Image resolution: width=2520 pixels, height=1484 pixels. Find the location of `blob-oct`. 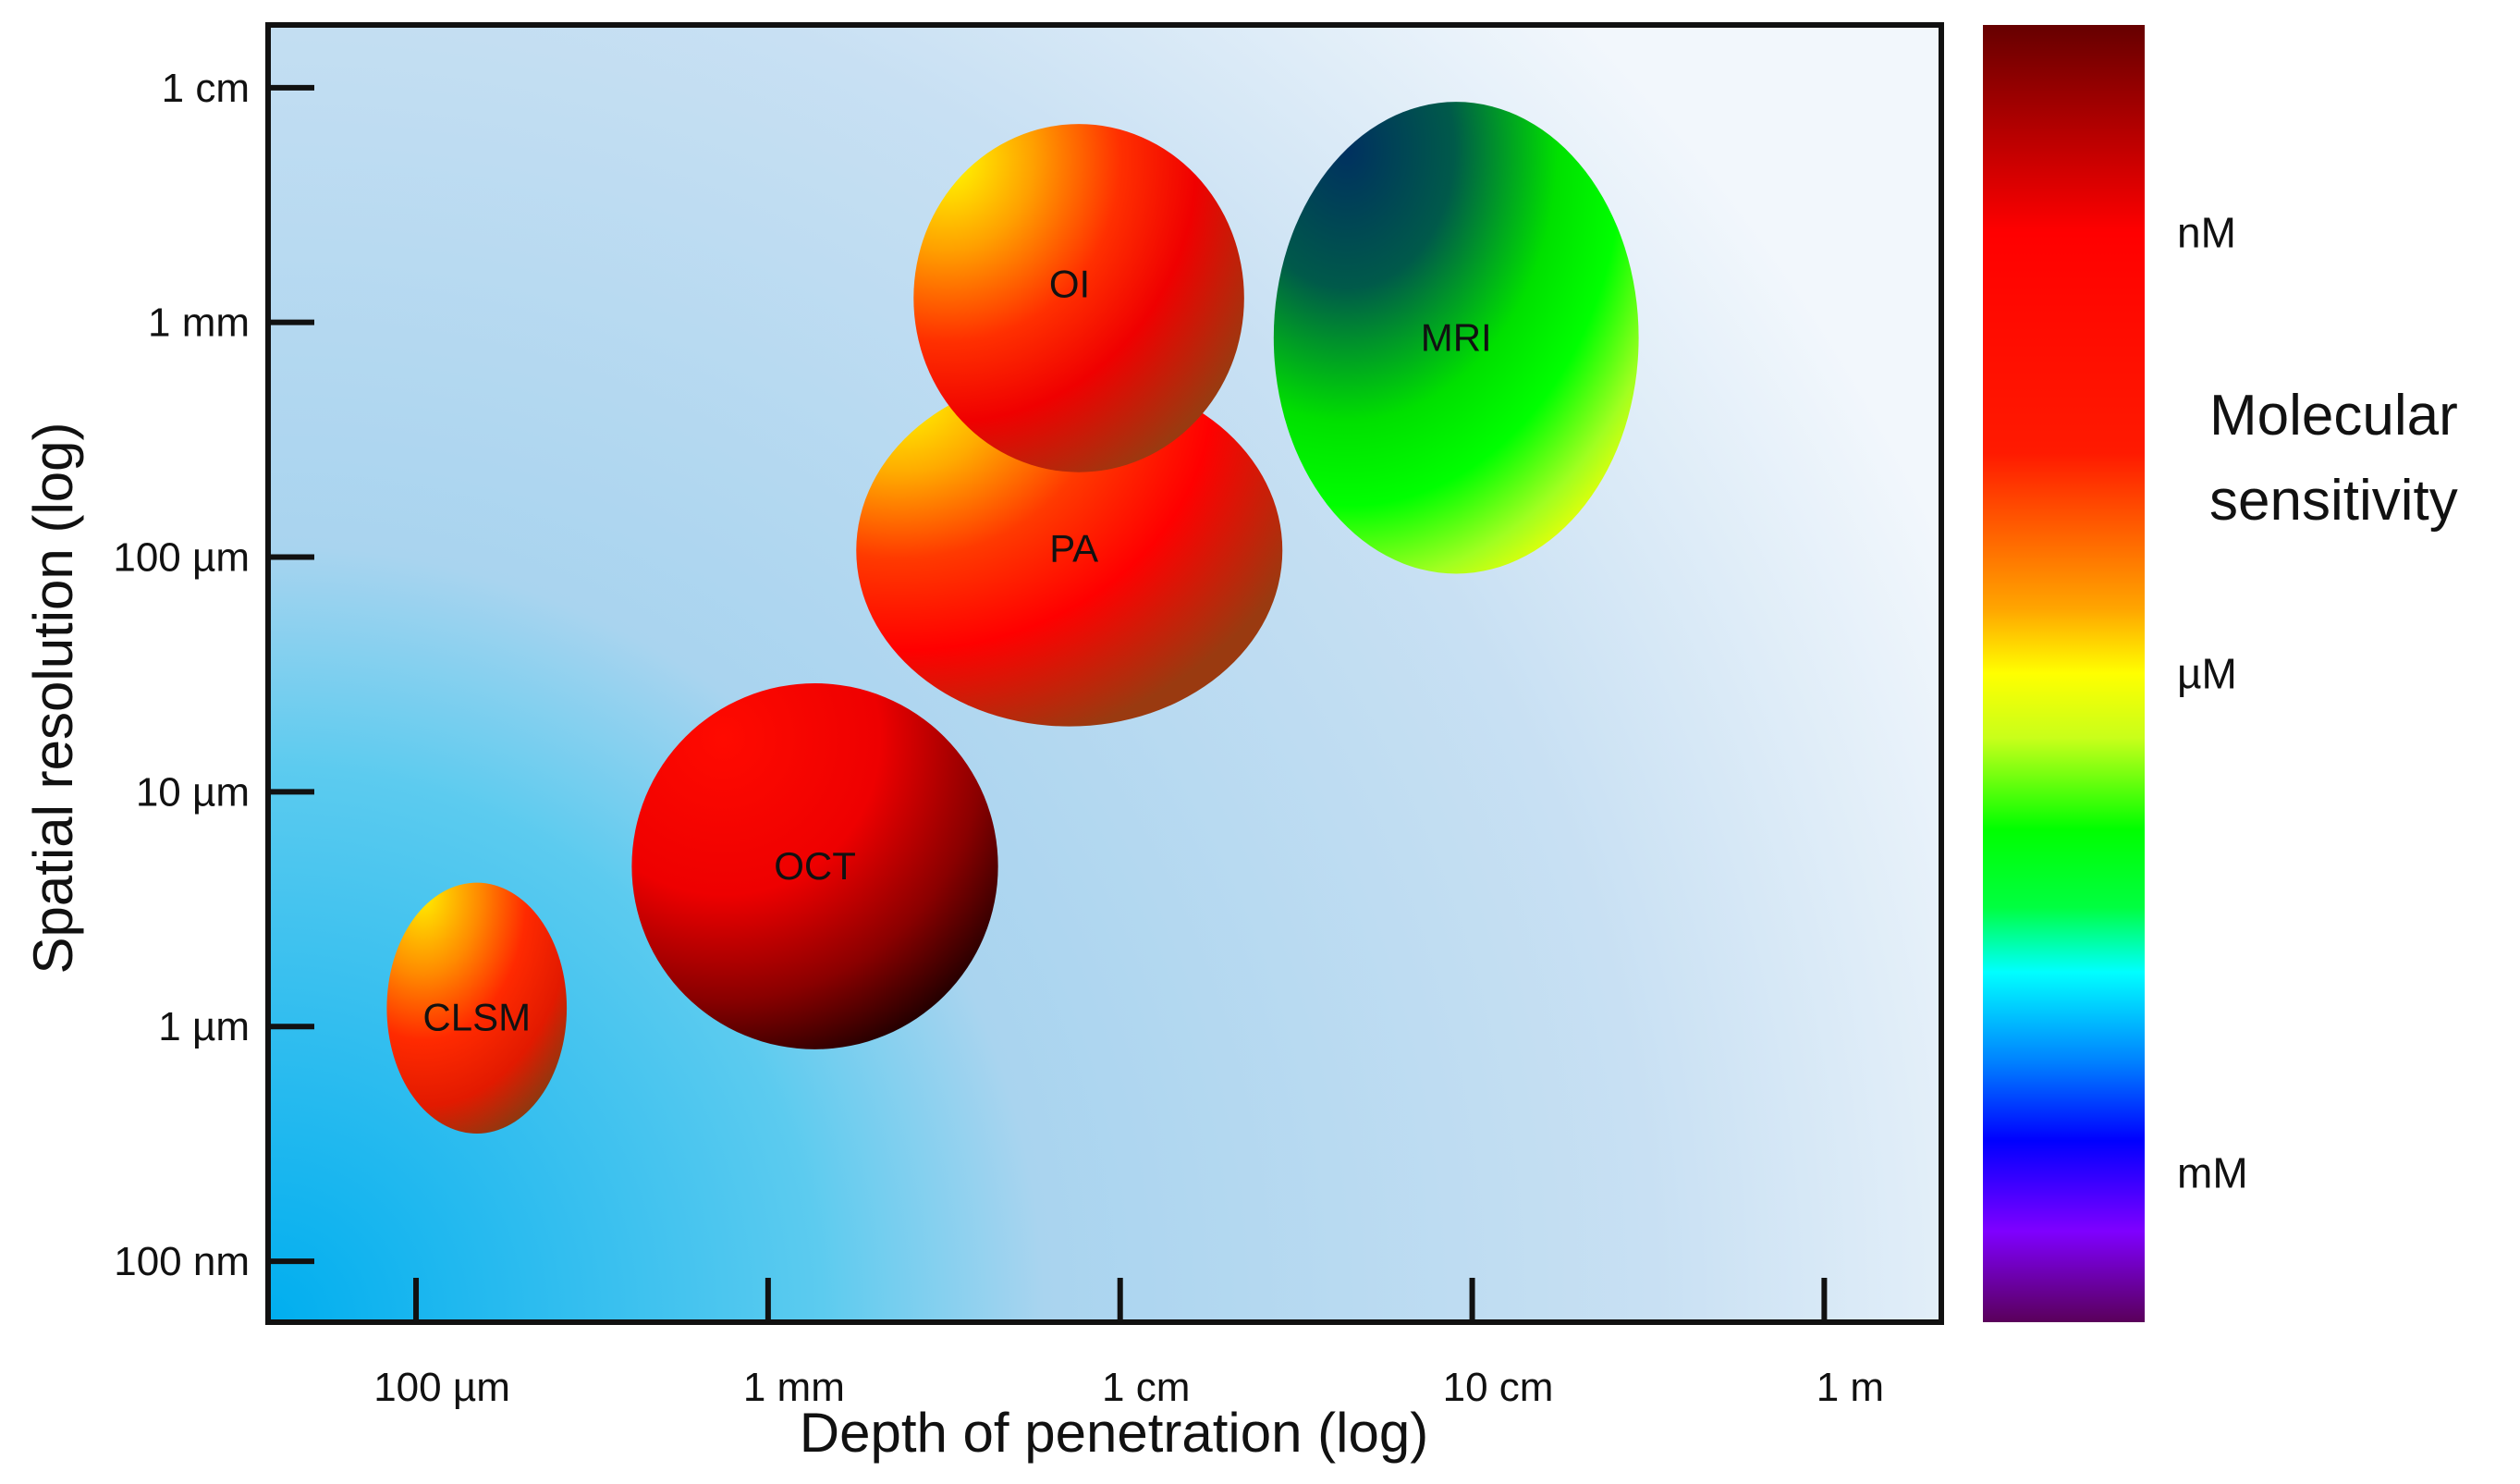

blob-oct is located at coordinates (814, 866).